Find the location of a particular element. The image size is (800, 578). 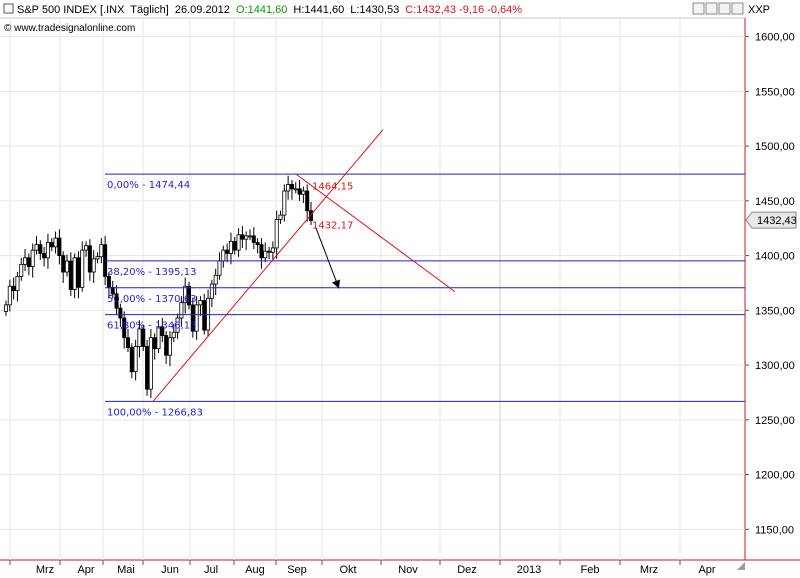

annotation-break: 1432,17 is located at coordinates (332, 225).